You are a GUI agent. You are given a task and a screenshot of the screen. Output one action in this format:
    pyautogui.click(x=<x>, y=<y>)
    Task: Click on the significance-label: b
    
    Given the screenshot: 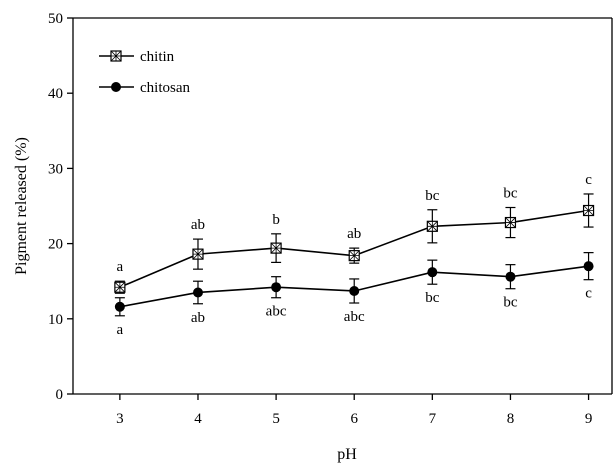 What is the action you would take?
    pyautogui.click(x=276, y=220)
    